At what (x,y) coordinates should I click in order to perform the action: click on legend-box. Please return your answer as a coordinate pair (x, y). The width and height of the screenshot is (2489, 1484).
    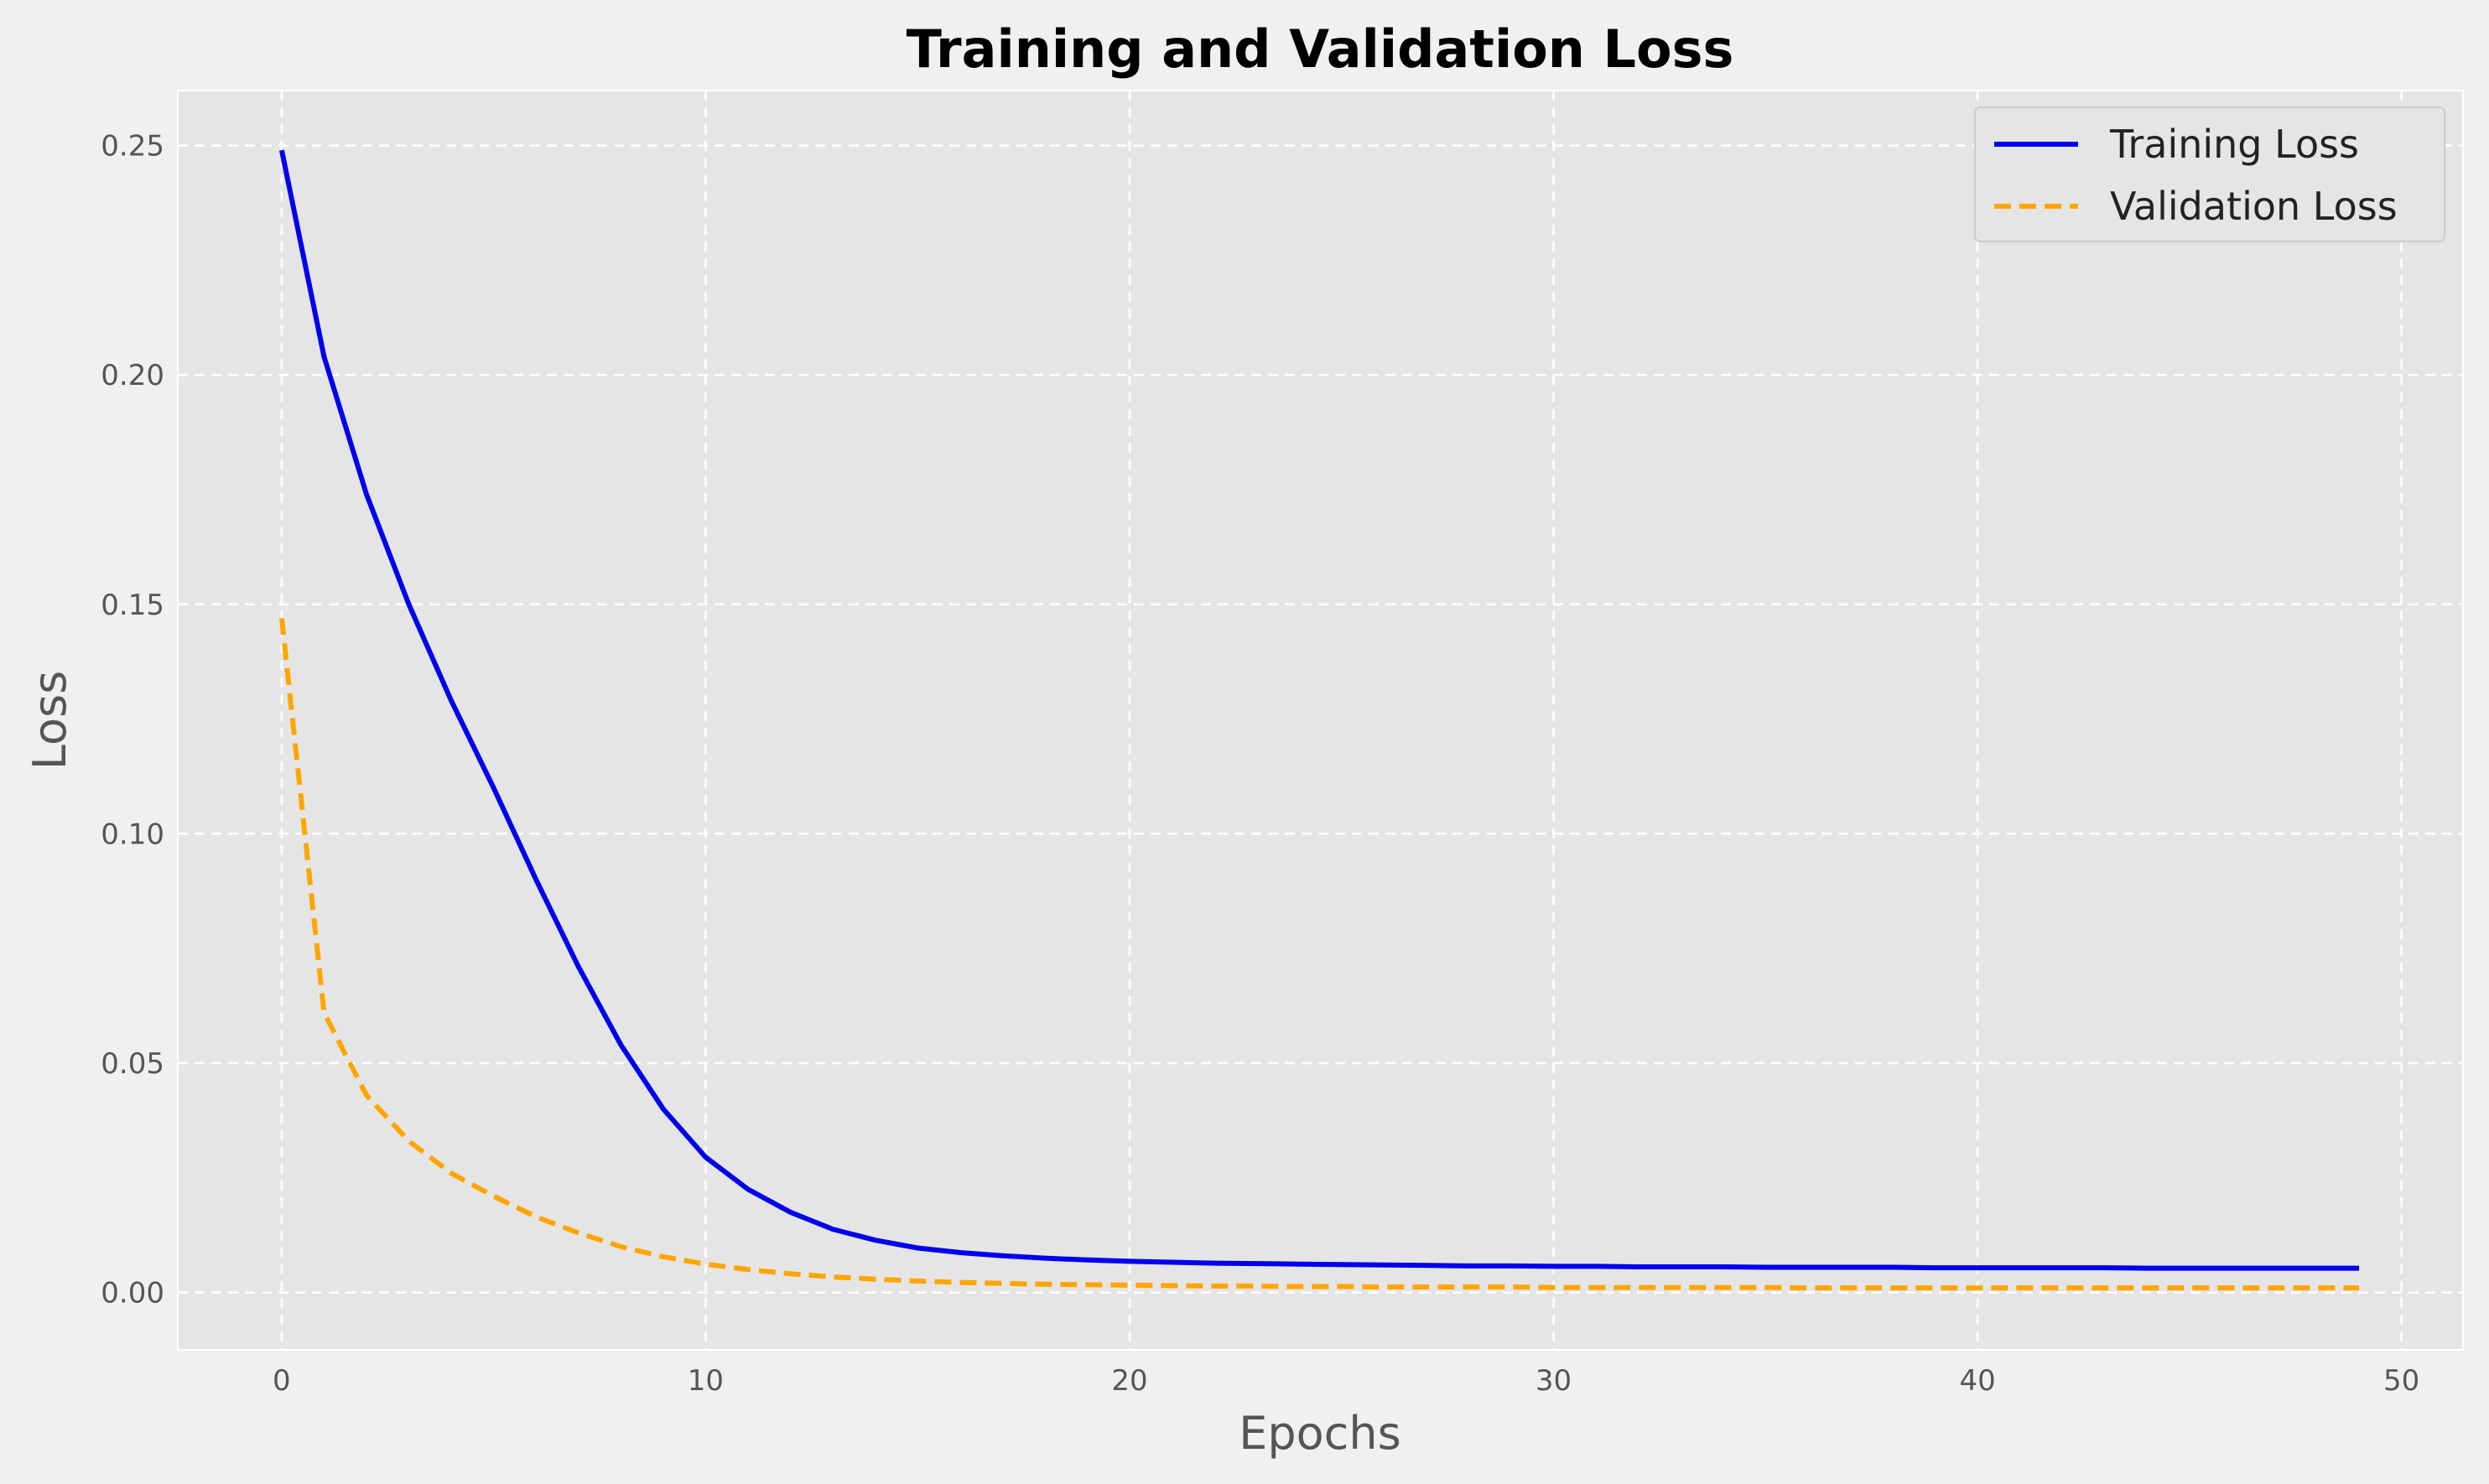
    Looking at the image, I should click on (2209, 174).